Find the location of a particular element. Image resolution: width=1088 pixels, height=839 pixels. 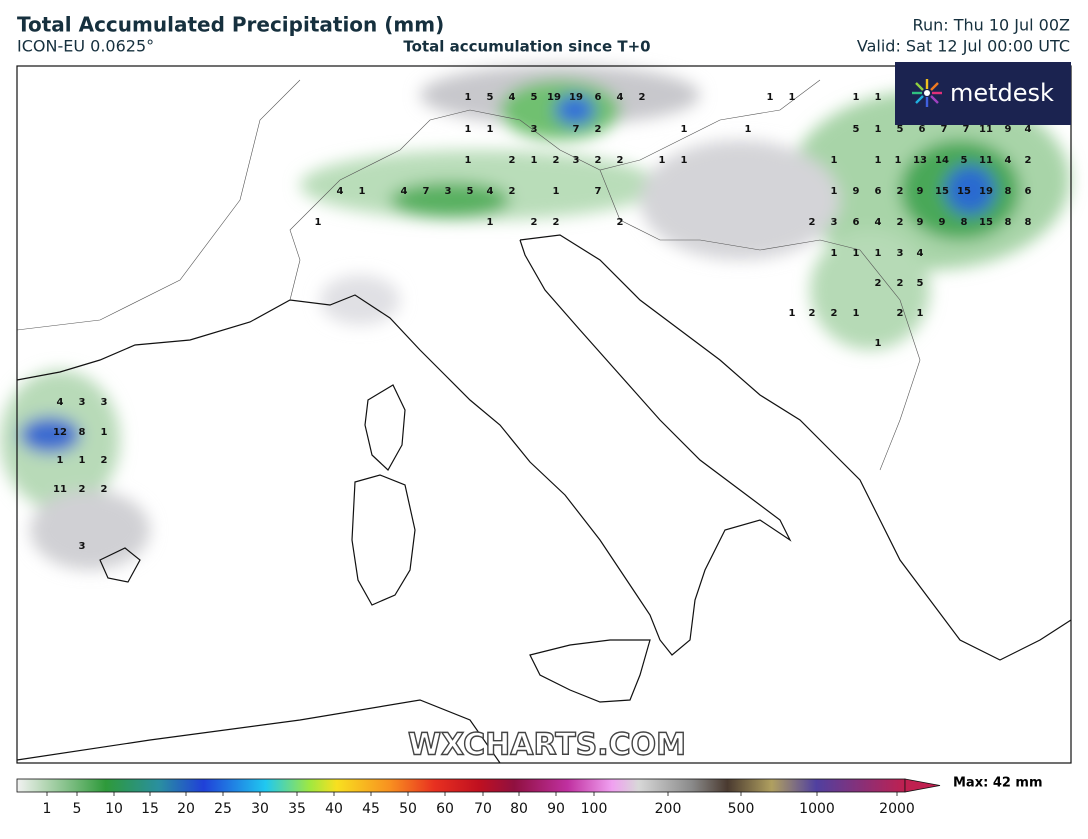

max-label: Max: 42 mm is located at coordinates (998, 783).